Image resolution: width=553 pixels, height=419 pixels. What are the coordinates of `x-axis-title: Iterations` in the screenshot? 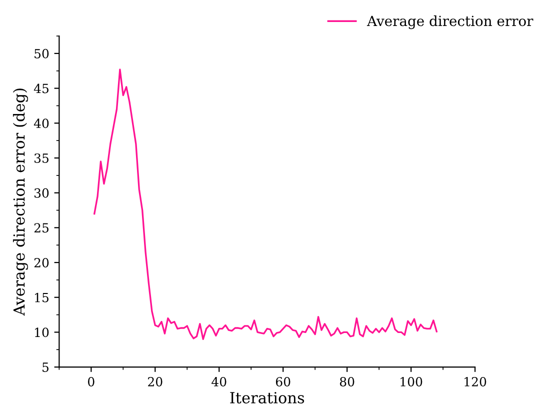 It's located at (267, 398).